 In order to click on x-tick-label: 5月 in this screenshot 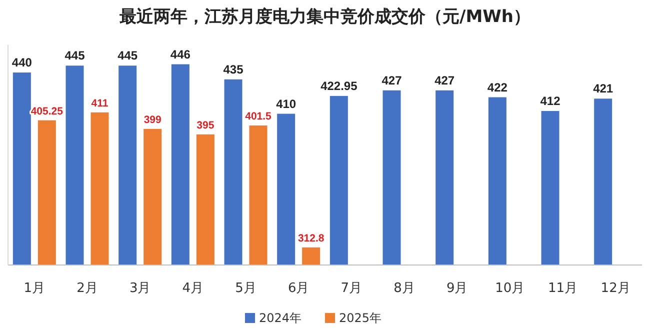, I will do `click(245, 288)`.